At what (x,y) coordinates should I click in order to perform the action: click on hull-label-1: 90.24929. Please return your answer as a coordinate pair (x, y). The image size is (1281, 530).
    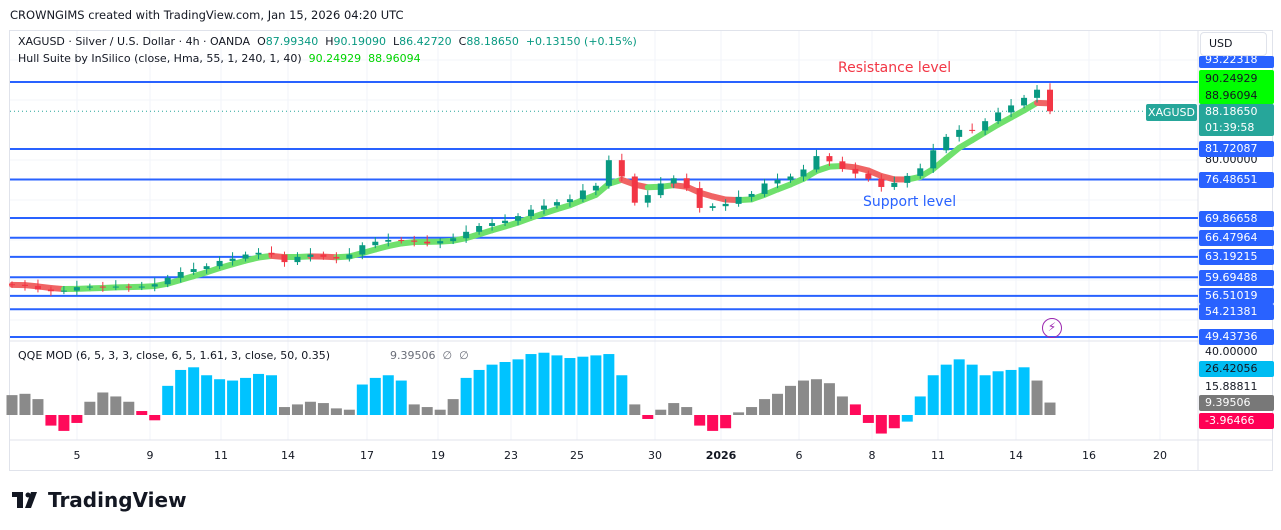
    Looking at the image, I should click on (1231, 78).